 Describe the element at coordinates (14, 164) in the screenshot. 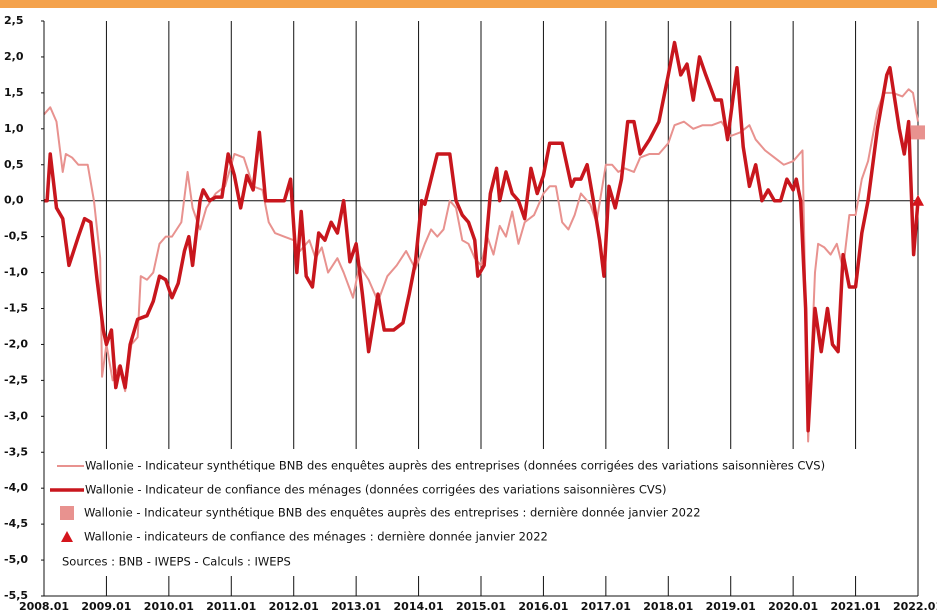

I see `y-tick-label: 0,5` at that location.